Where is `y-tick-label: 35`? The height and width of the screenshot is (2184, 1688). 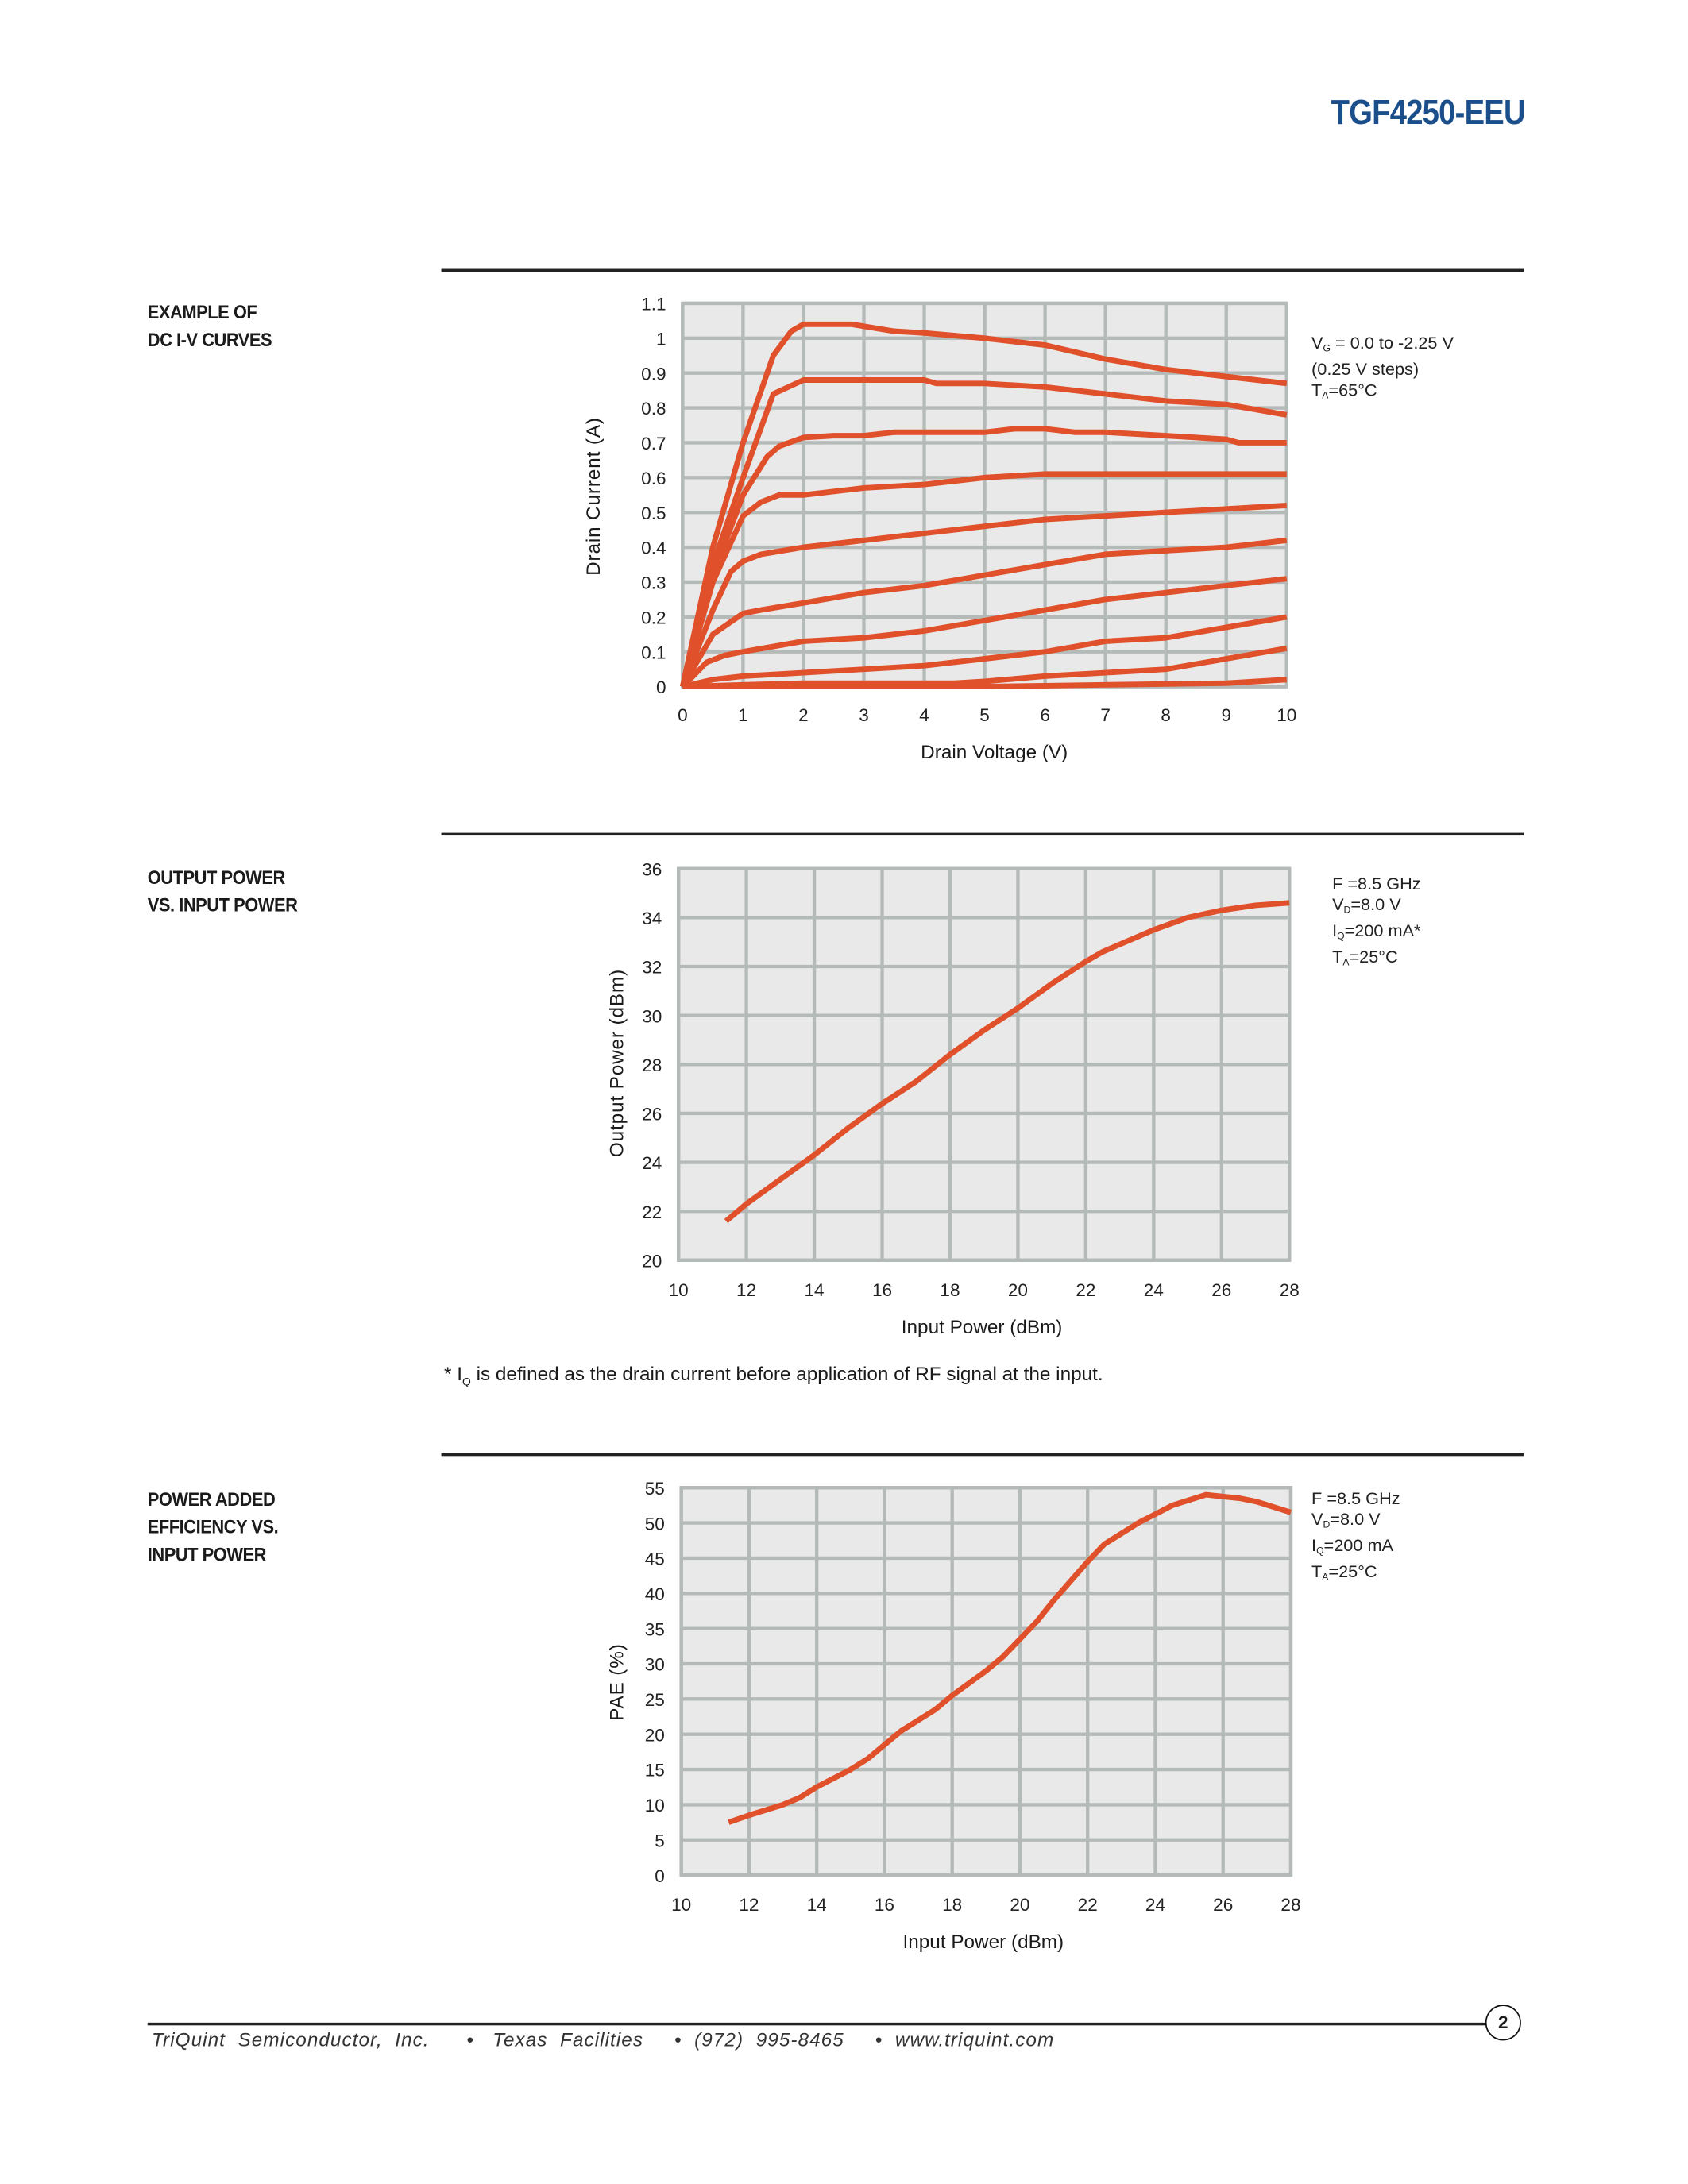
y-tick-label: 35 is located at coordinates (655, 1629).